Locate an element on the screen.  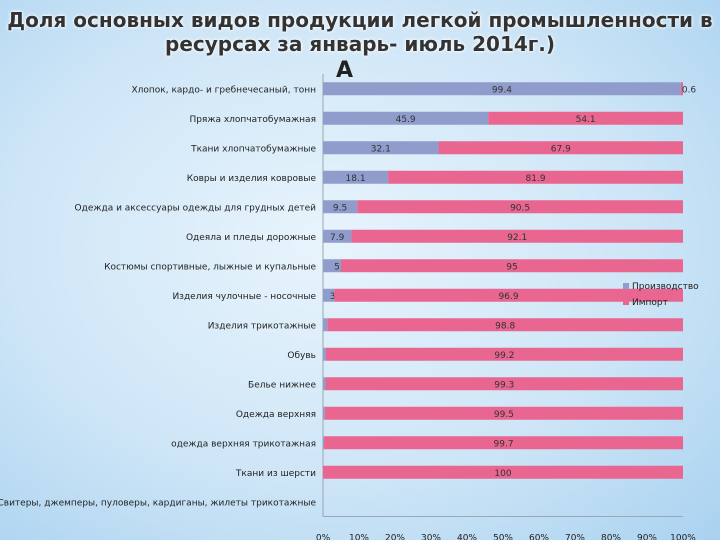
x-tick-label: 80% is located at coordinates (611, 537).